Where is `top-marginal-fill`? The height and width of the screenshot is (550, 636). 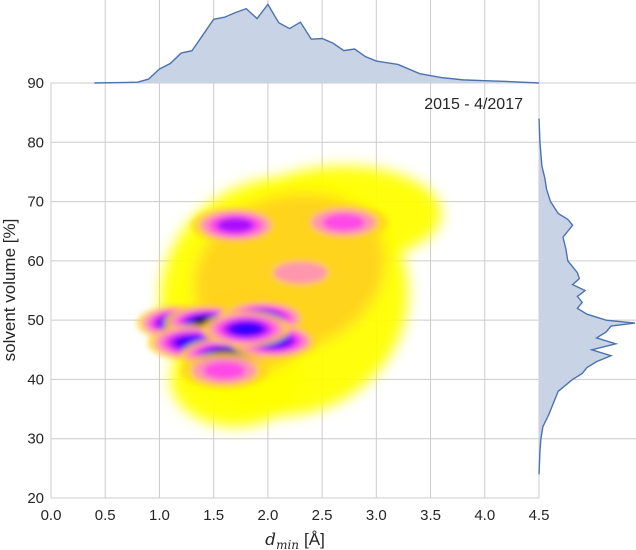 top-marginal-fill is located at coordinates (316, 44).